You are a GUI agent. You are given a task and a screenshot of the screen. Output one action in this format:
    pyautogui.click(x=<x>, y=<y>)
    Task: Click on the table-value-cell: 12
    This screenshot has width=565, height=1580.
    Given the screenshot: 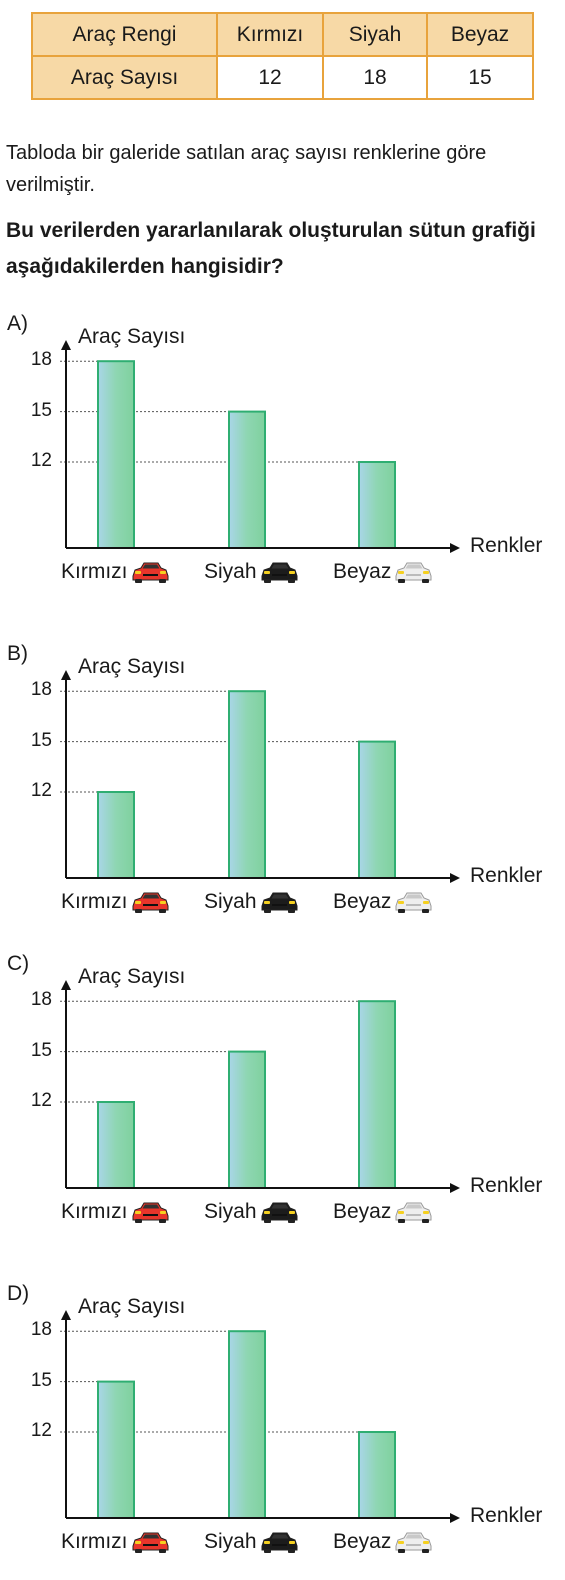 What is the action you would take?
    pyautogui.click(x=270, y=77)
    